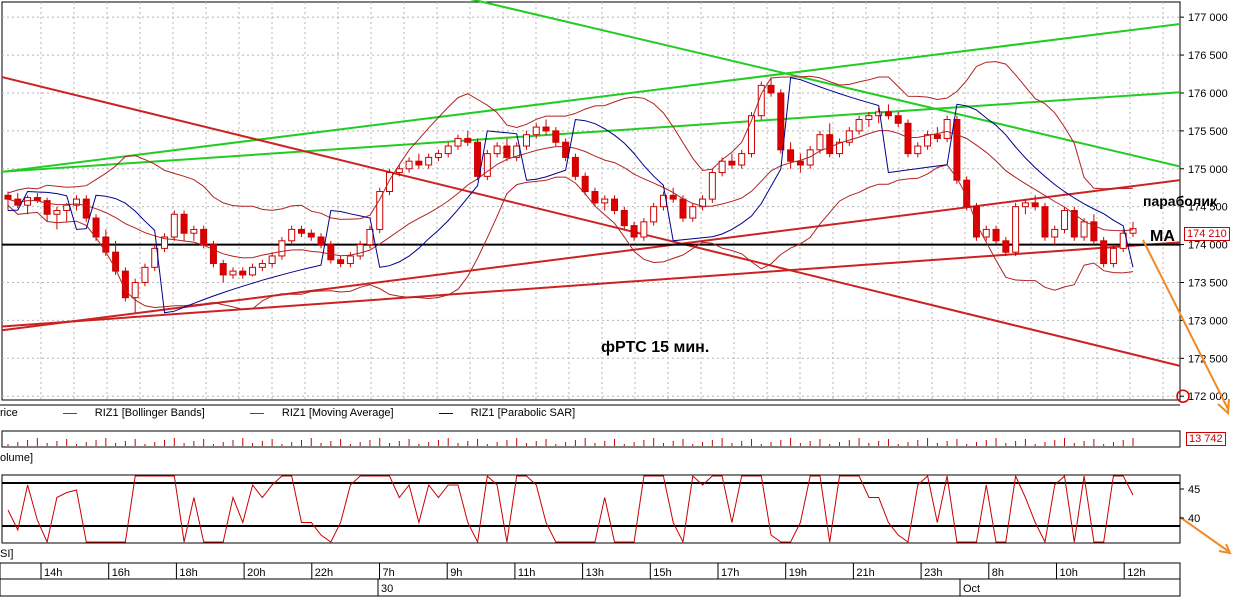  Describe the element at coordinates (655, 347) in the screenshot. I see `chart-title: фРТС 15 мин.` at that location.